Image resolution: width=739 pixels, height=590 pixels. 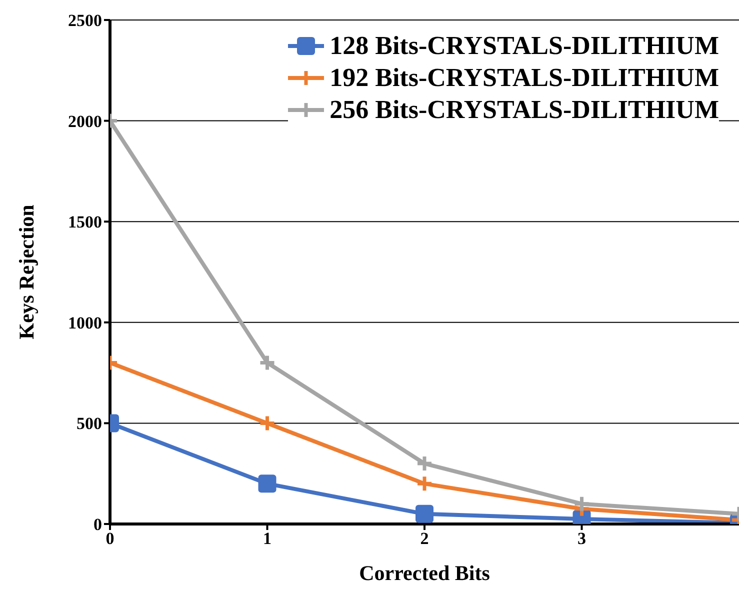 I want to click on x-axis-title: Corrected Bits, so click(x=424, y=573).